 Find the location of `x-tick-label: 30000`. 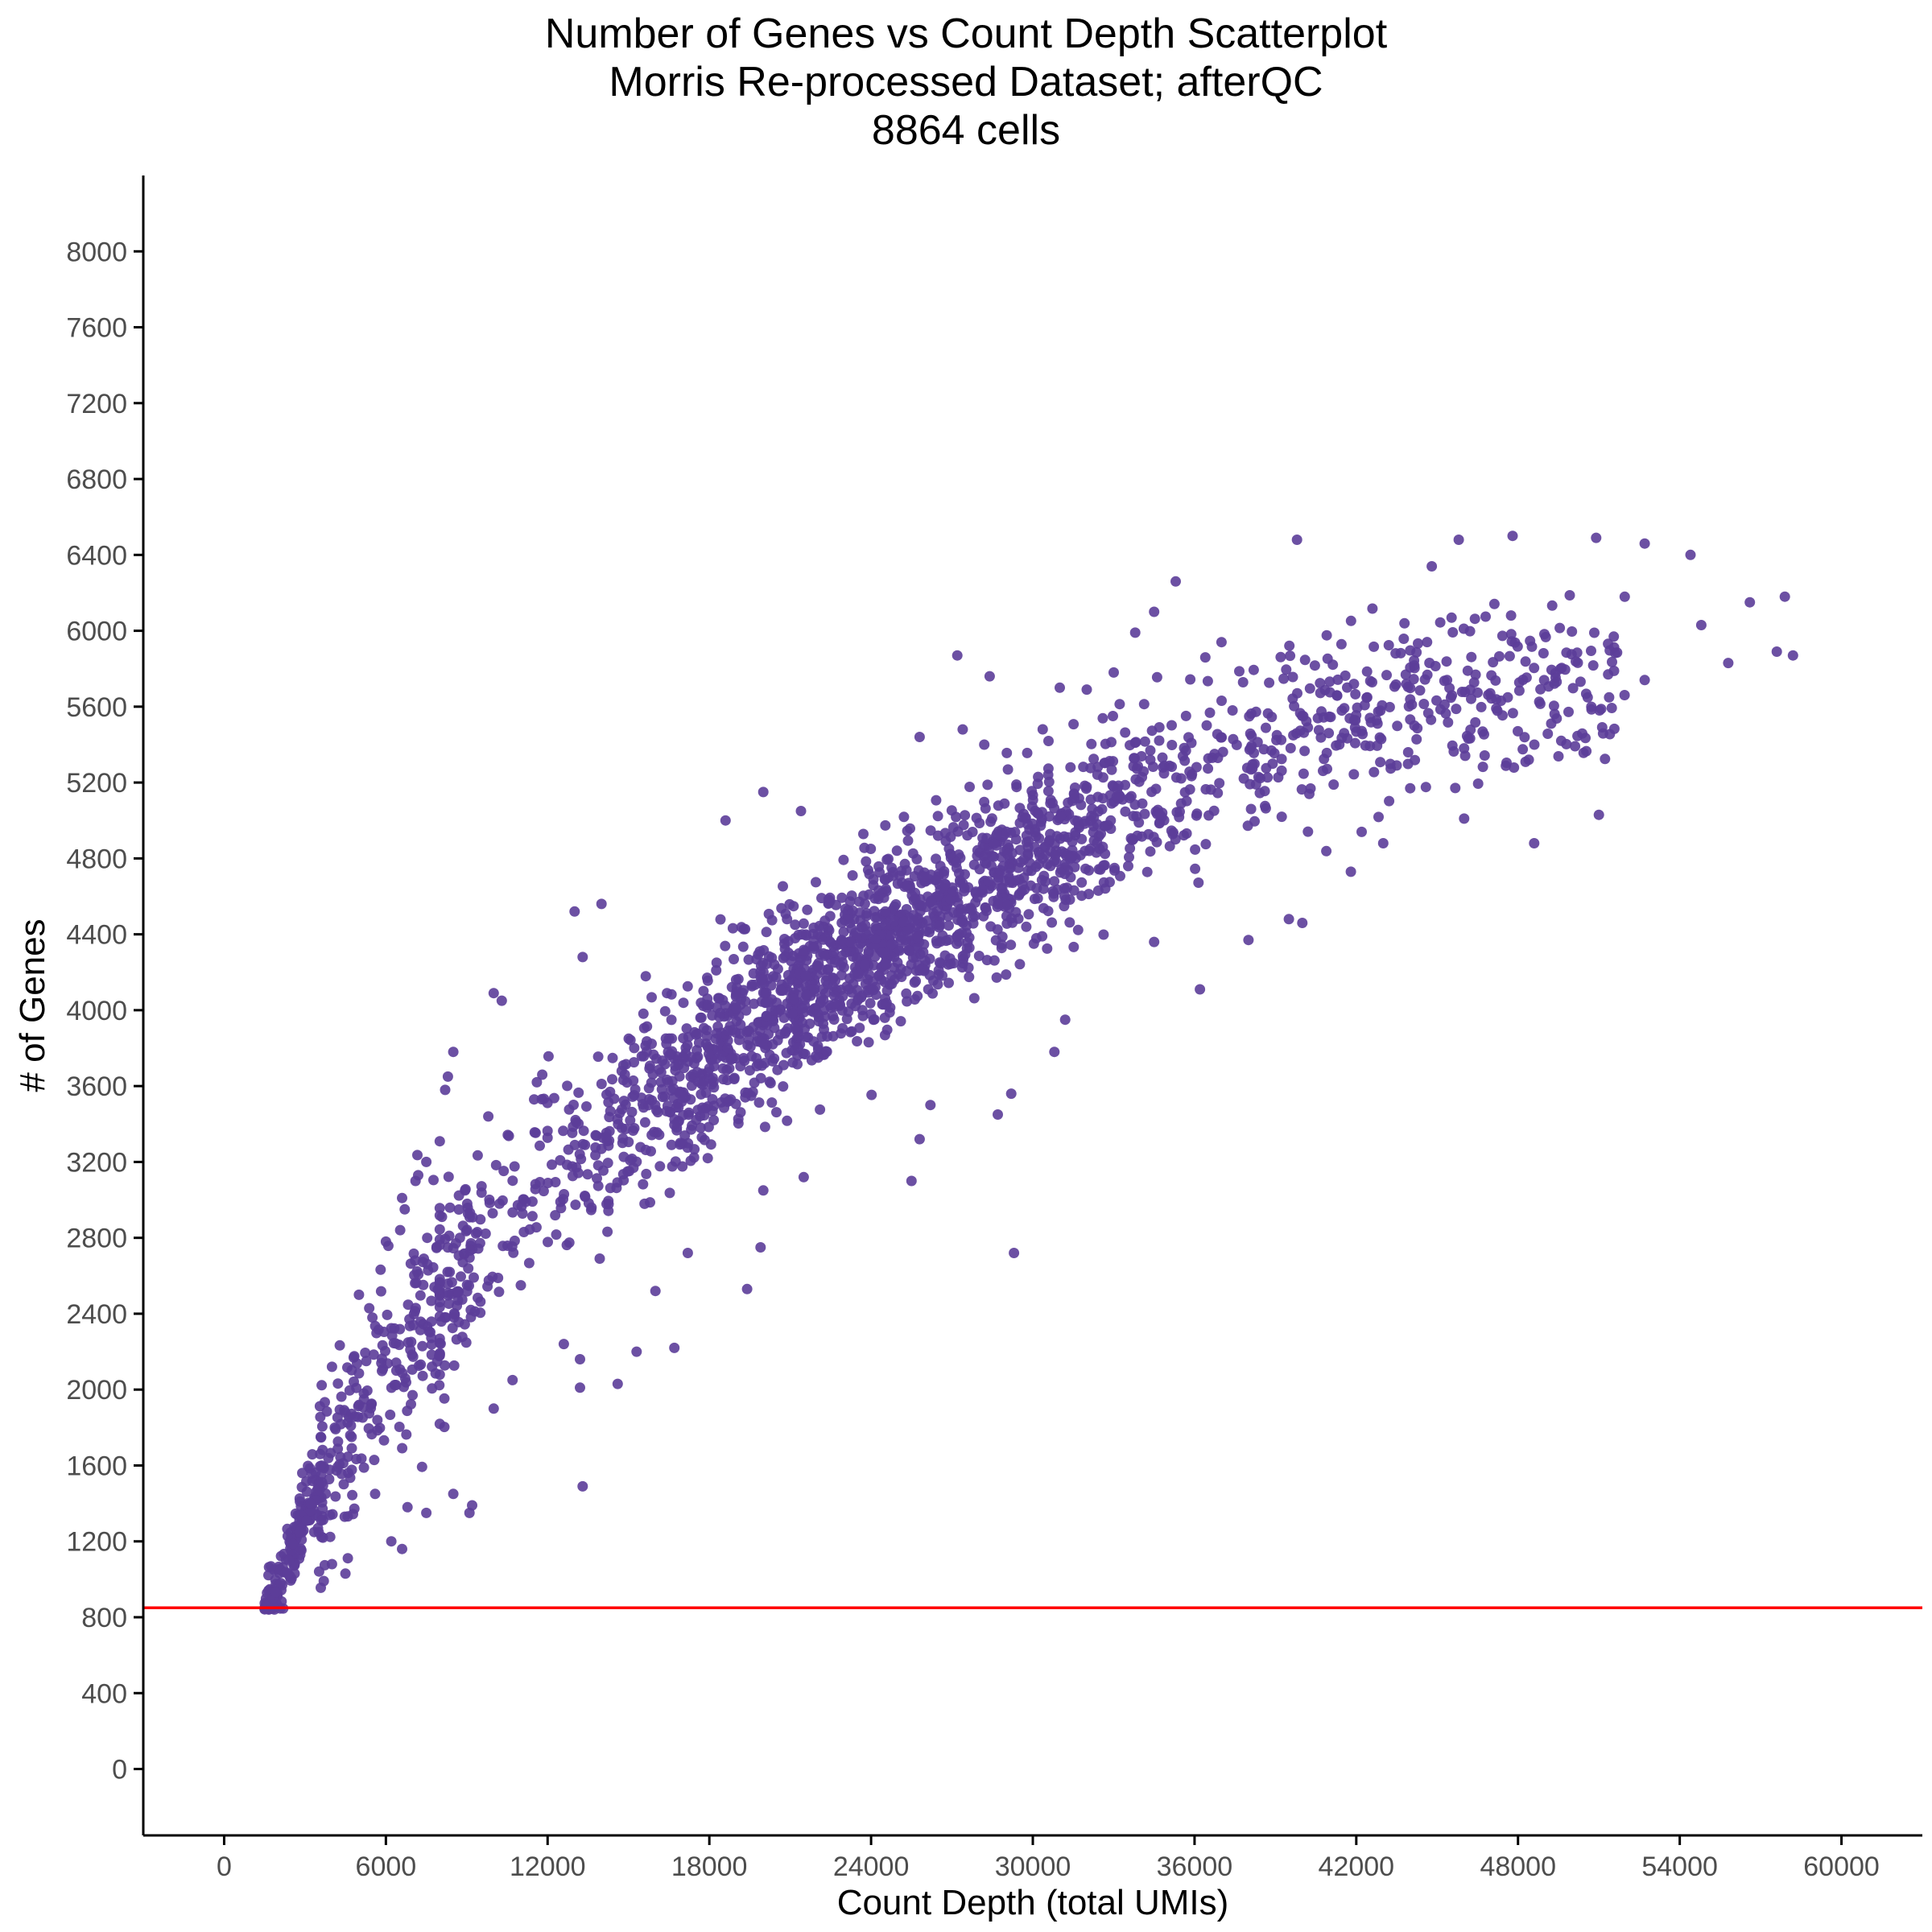

x-tick-label: 30000 is located at coordinates (1033, 1867).